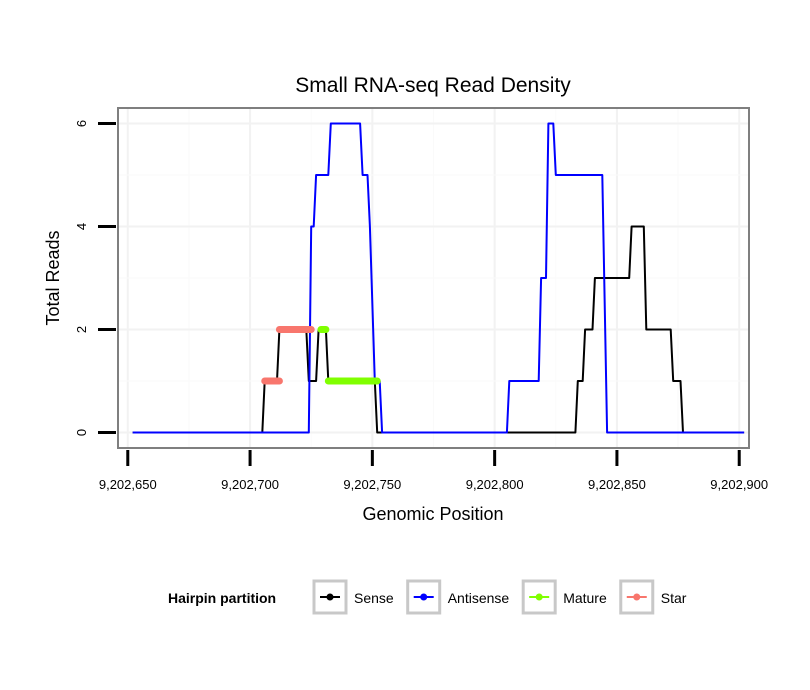 Image resolution: width=810 pixels, height=690 pixels. I want to click on y-tick-label: 4, so click(81, 226).